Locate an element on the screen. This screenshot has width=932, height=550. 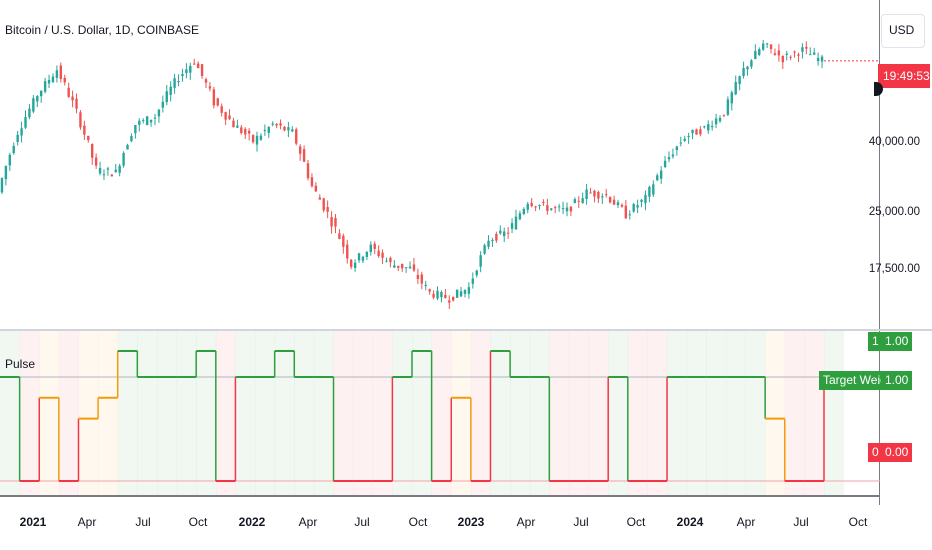
pulse-max-value-tag: 1.00 is located at coordinates (897, 341).